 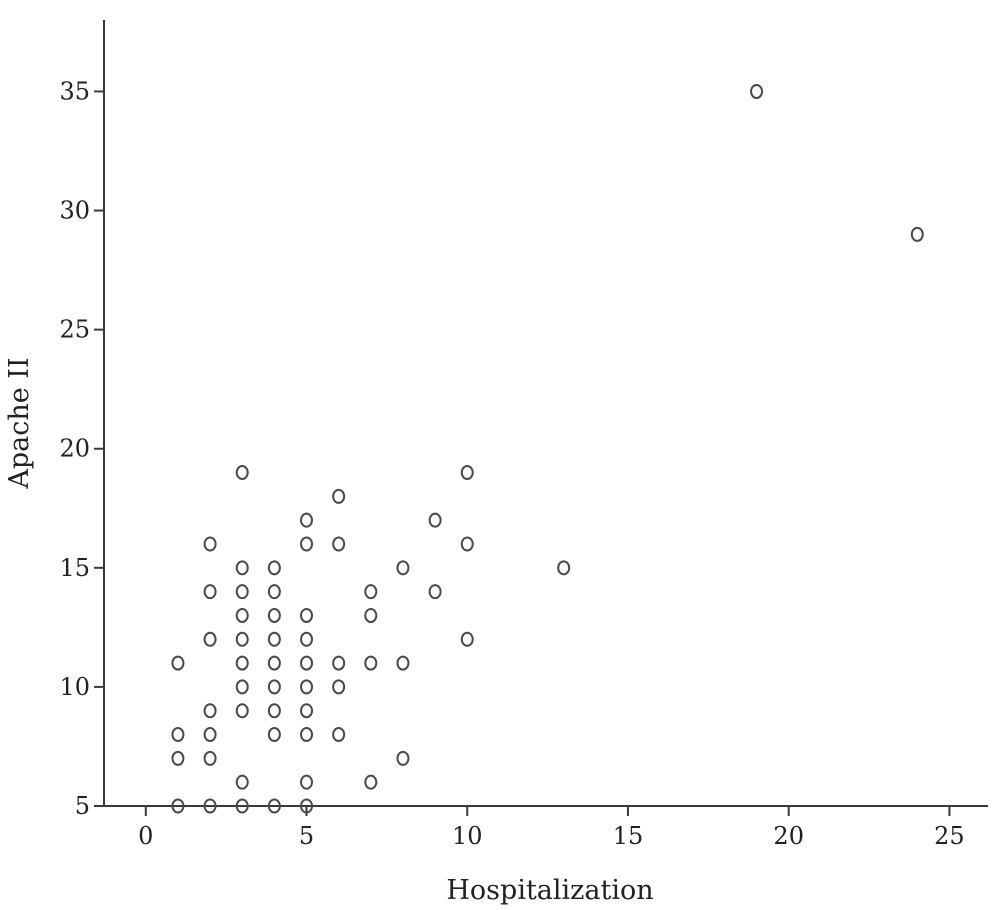 I want to click on y-tick-label: 20, so click(x=74, y=449).